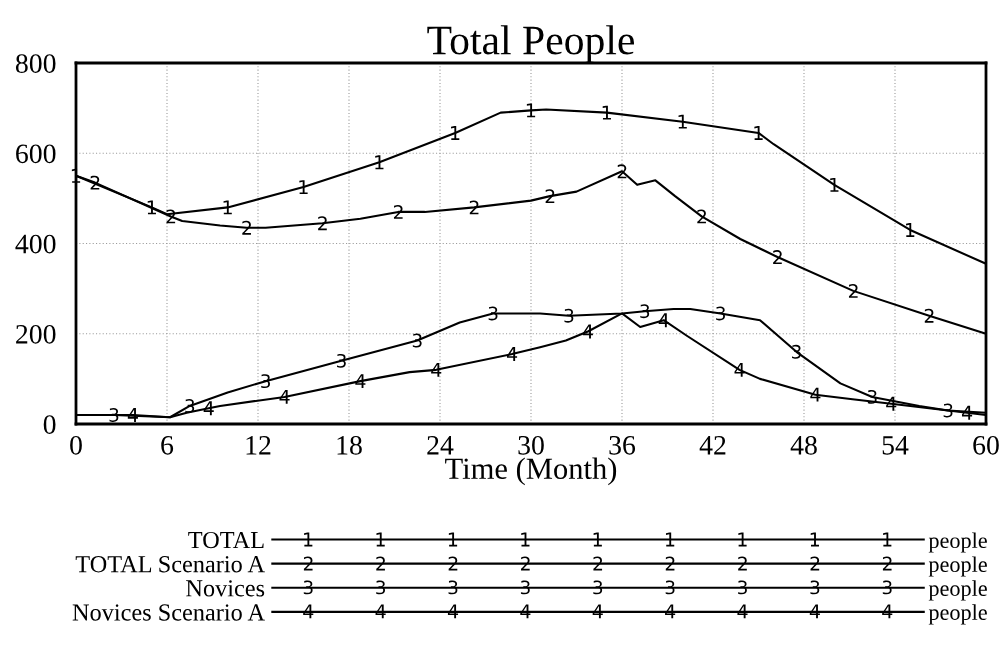 The image size is (1003, 651). Describe the element at coordinates (895, 445) in the screenshot. I see `x-tick-label: 54` at that location.